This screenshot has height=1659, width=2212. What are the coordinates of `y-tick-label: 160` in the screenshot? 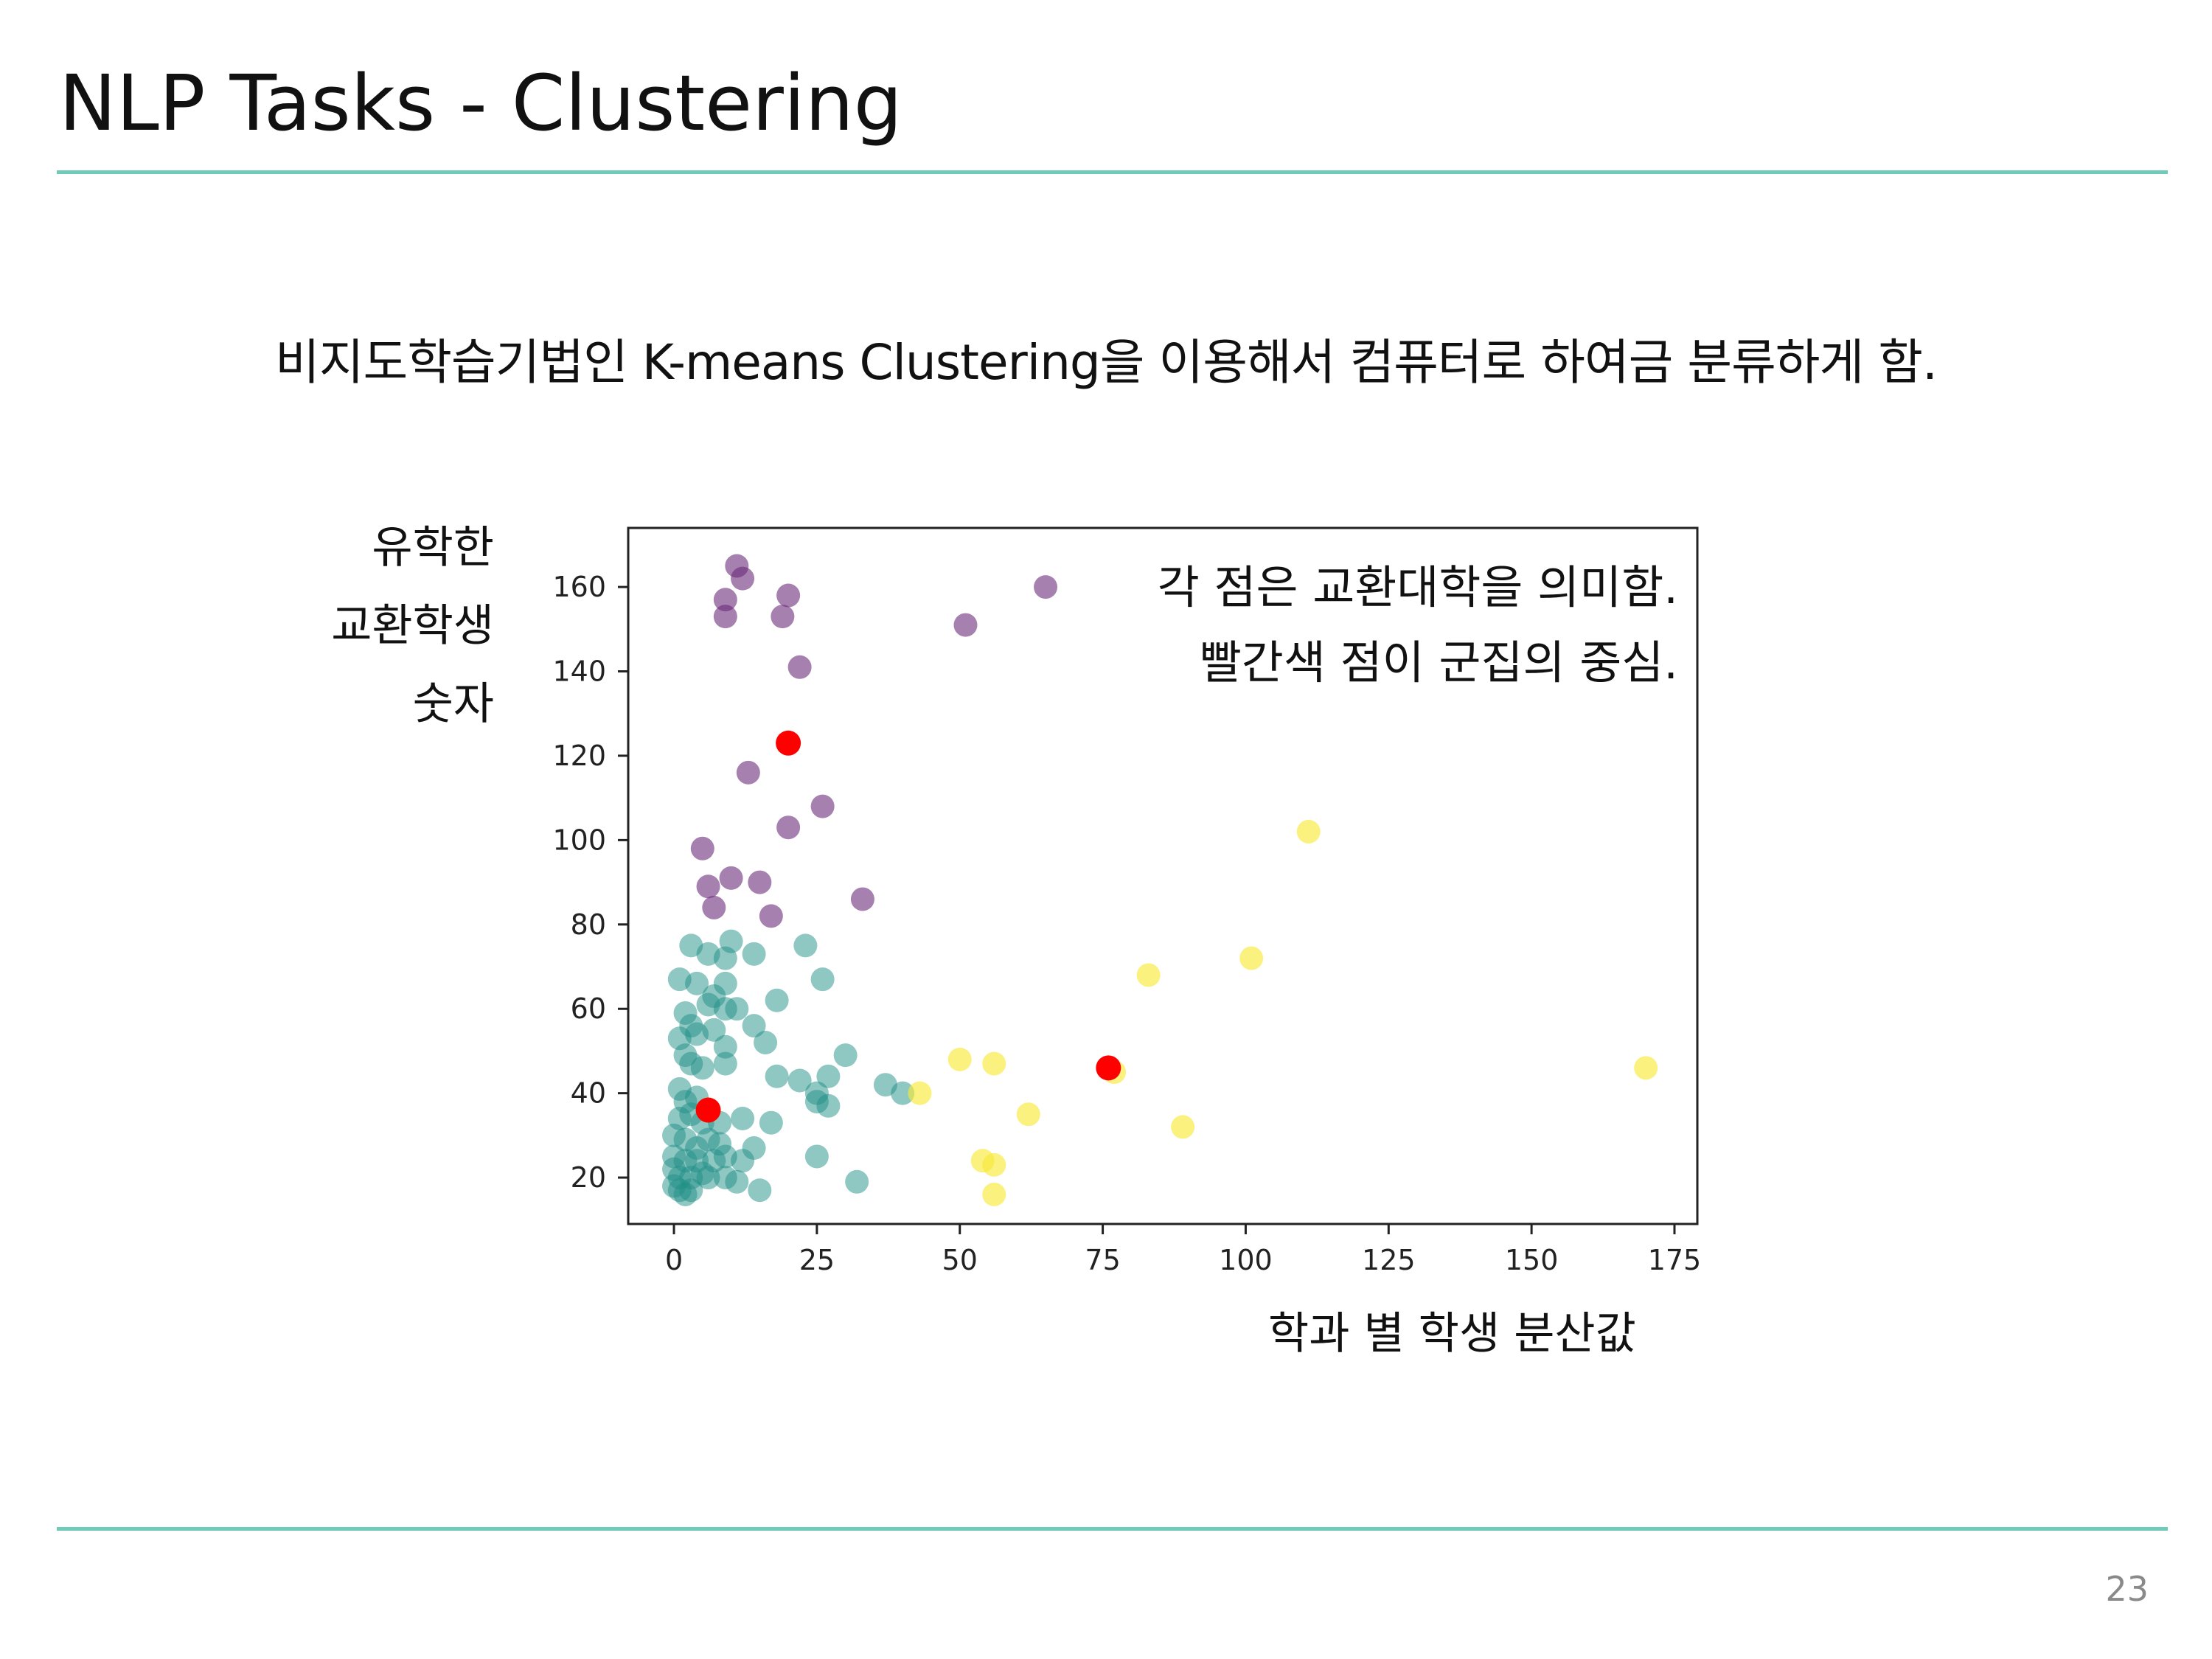 It's located at (579, 587).